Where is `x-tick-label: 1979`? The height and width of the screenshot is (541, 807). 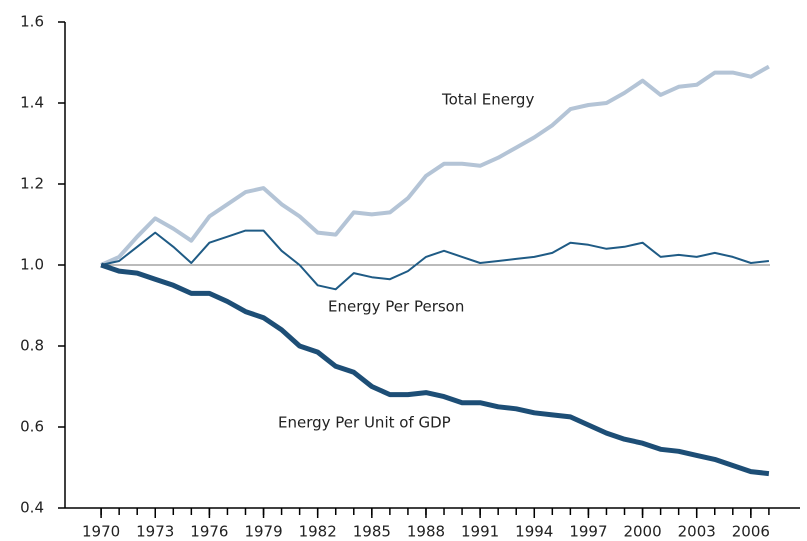
x-tick-label: 1979 is located at coordinates (263, 532).